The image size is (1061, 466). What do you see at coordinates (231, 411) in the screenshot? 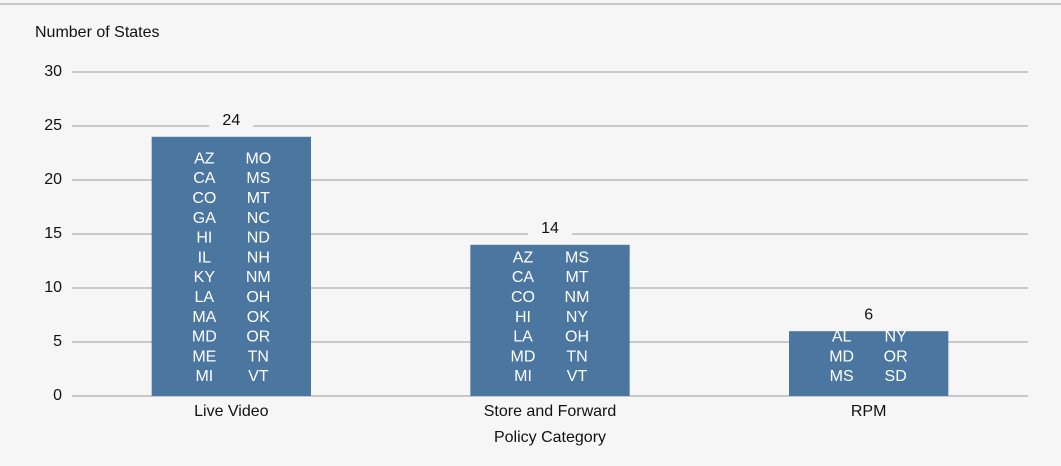
I see `x-tick-label: Live Video` at bounding box center [231, 411].